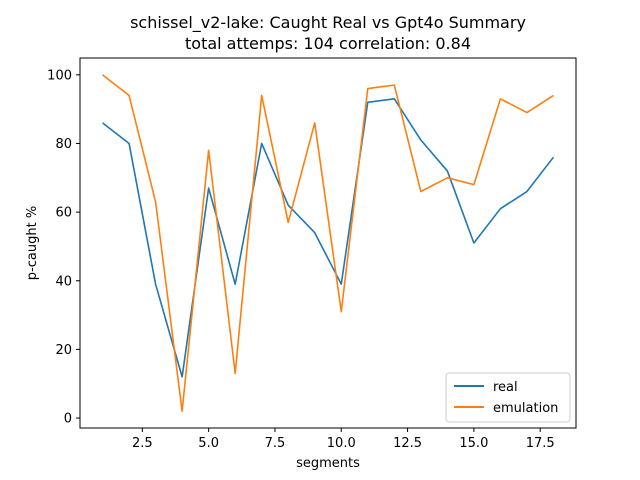 The height and width of the screenshot is (480, 640). What do you see at coordinates (32, 243) in the screenshot?
I see `y-axis-label: p-caught %` at bounding box center [32, 243].